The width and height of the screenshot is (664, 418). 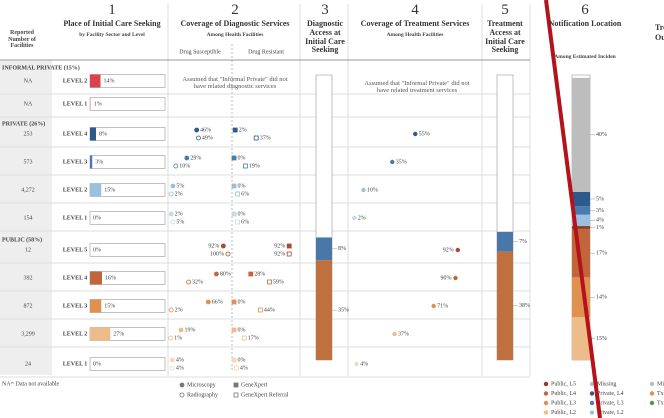 I want to click on notification-label: 40%, so click(x=601, y=135).